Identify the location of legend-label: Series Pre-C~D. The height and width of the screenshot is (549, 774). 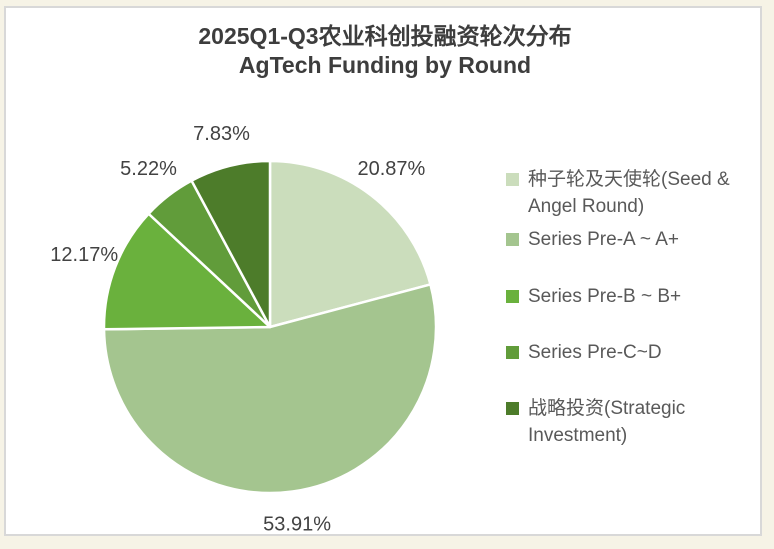
(595, 352).